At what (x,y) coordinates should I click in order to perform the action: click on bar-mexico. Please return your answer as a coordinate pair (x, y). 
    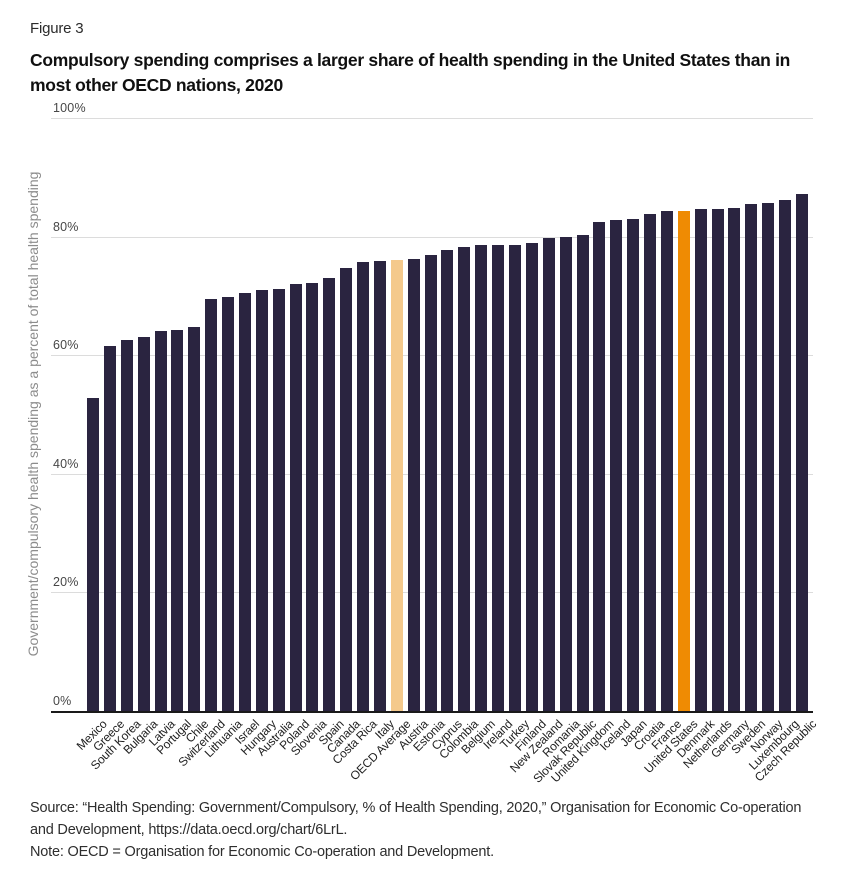
    Looking at the image, I should click on (93, 554).